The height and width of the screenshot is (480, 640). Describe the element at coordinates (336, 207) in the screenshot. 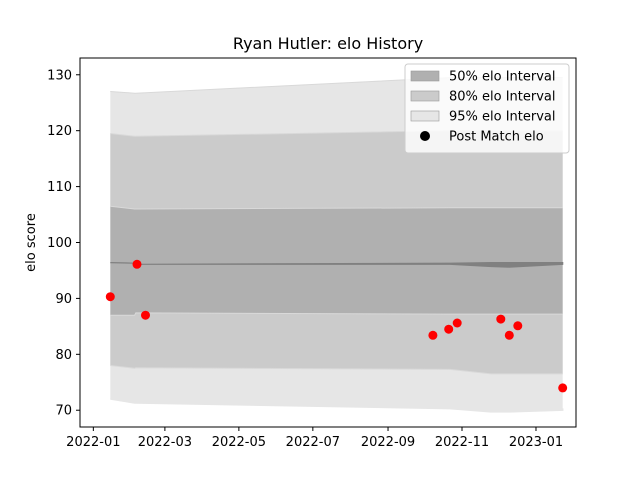

I see `edge-50-upper` at that location.